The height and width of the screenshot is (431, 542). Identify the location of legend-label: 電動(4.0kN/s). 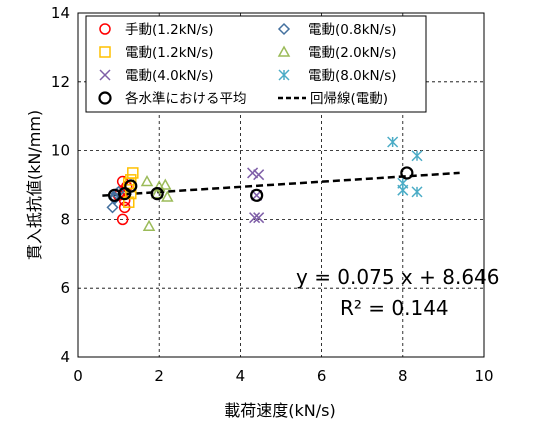
(169, 76).